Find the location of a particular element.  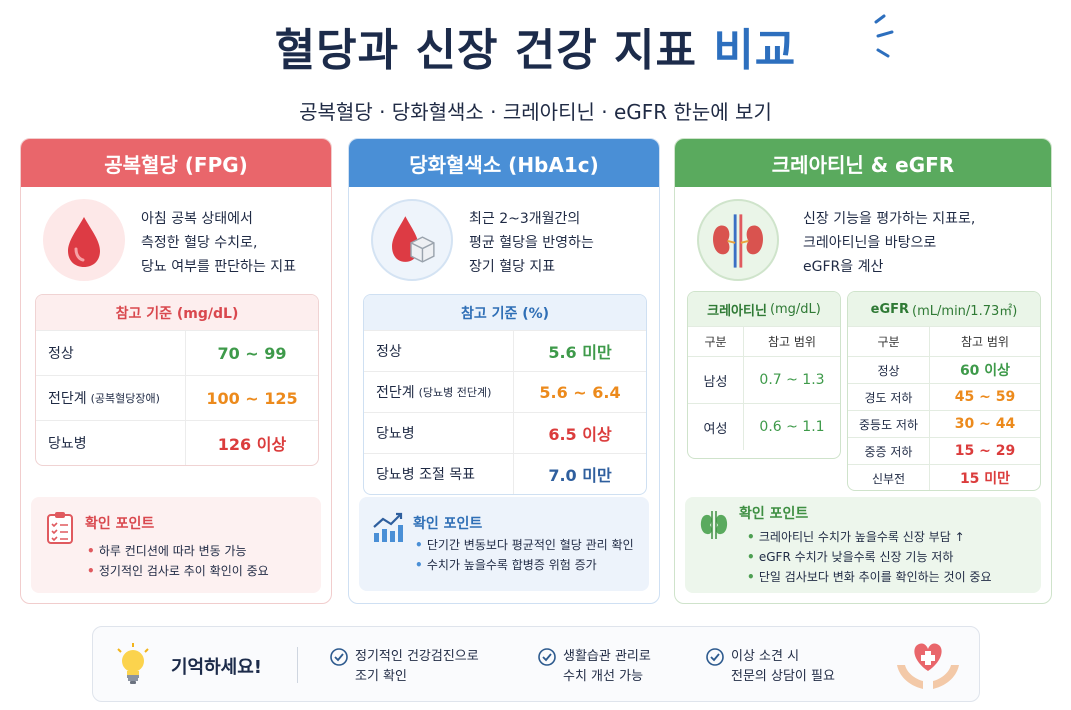

hba1c-card-header: 당화혈색소 (HbA1c) is located at coordinates (504, 163).